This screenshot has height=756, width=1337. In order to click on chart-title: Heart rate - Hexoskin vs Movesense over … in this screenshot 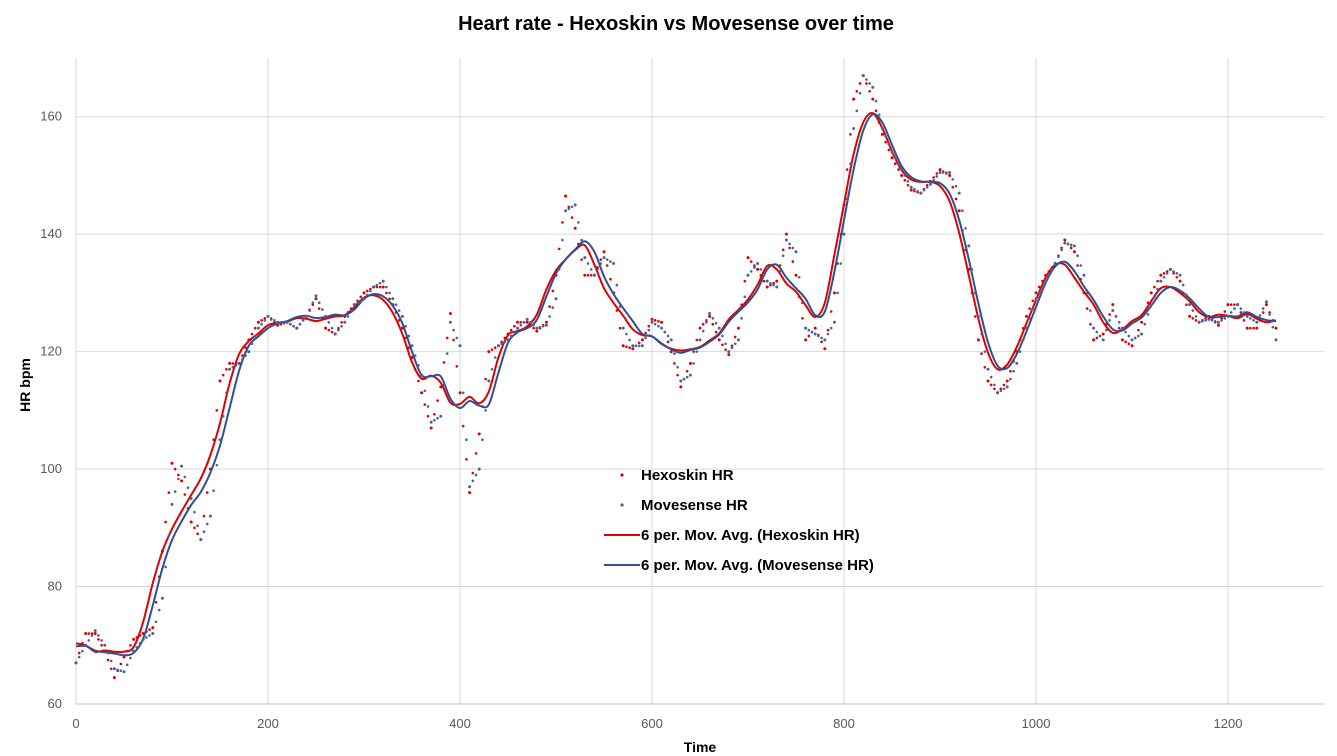, I will do `click(676, 24)`.